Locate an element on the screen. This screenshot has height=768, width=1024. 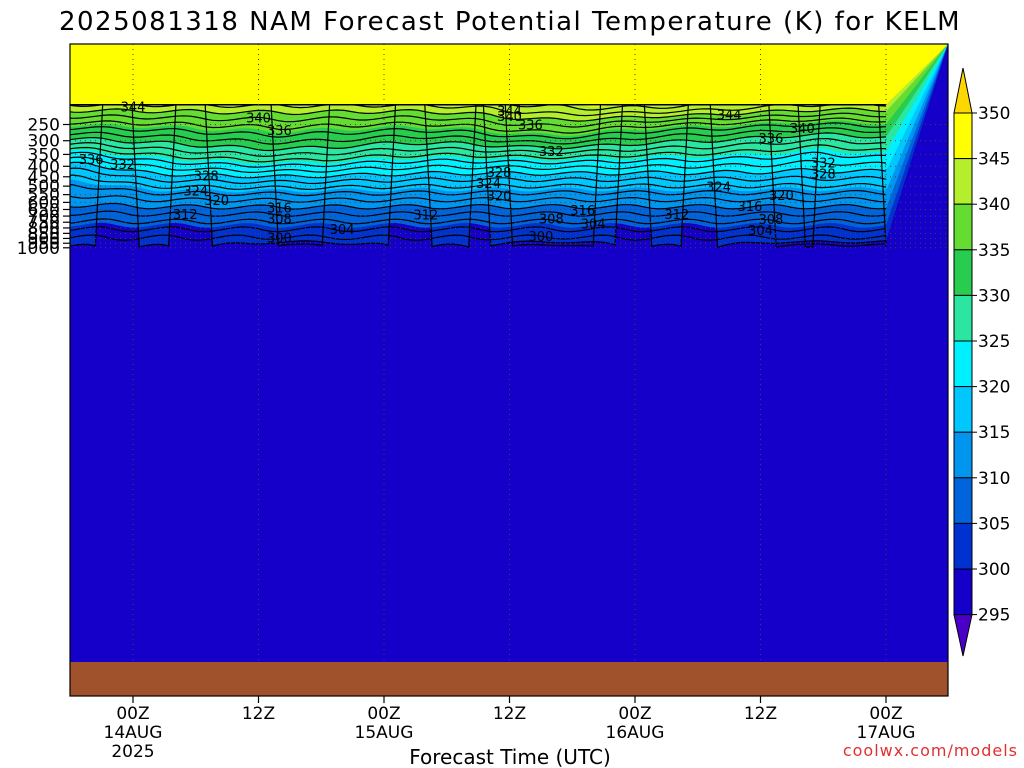
y-tick-label-750: 750 is located at coordinates (44, 223).